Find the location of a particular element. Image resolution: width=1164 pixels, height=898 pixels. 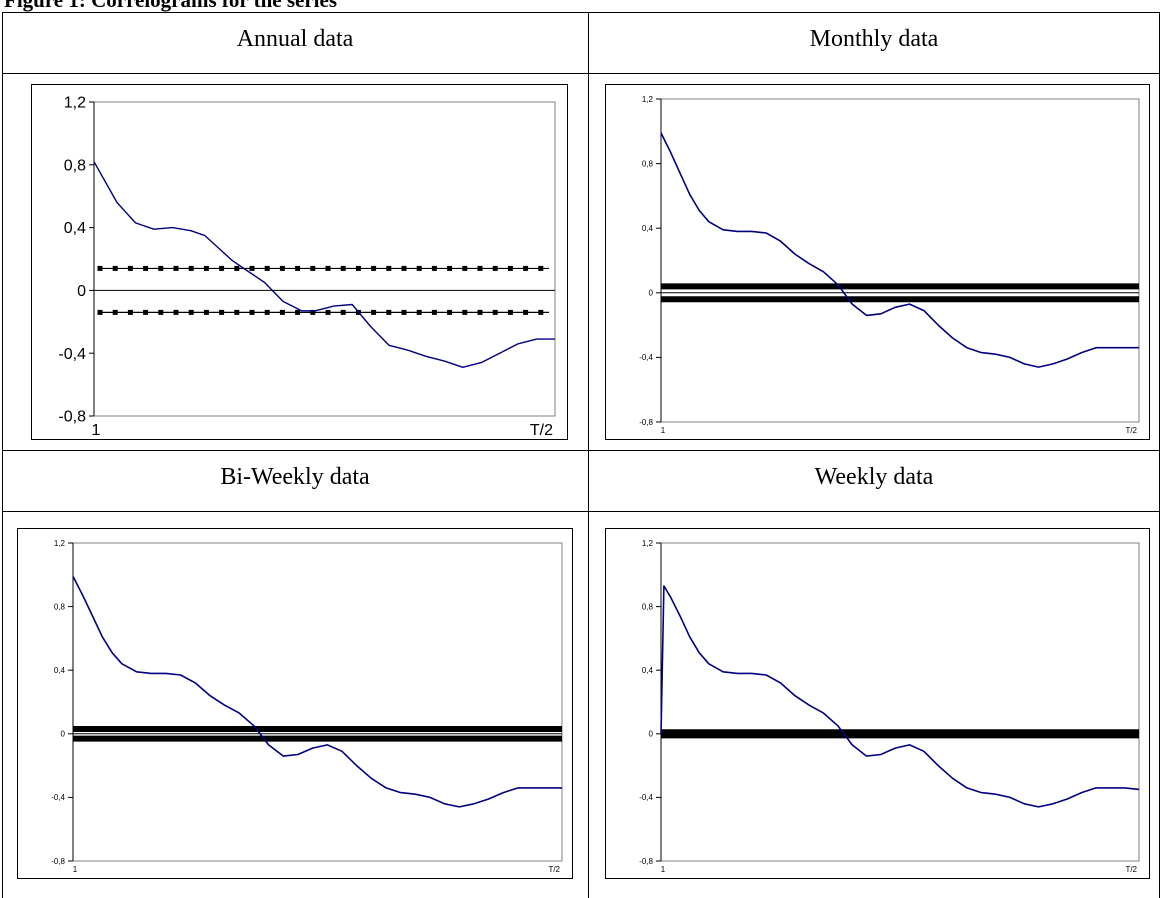

figure-caption: Figure 1: Correlograms for the series is located at coordinates (170, 6).